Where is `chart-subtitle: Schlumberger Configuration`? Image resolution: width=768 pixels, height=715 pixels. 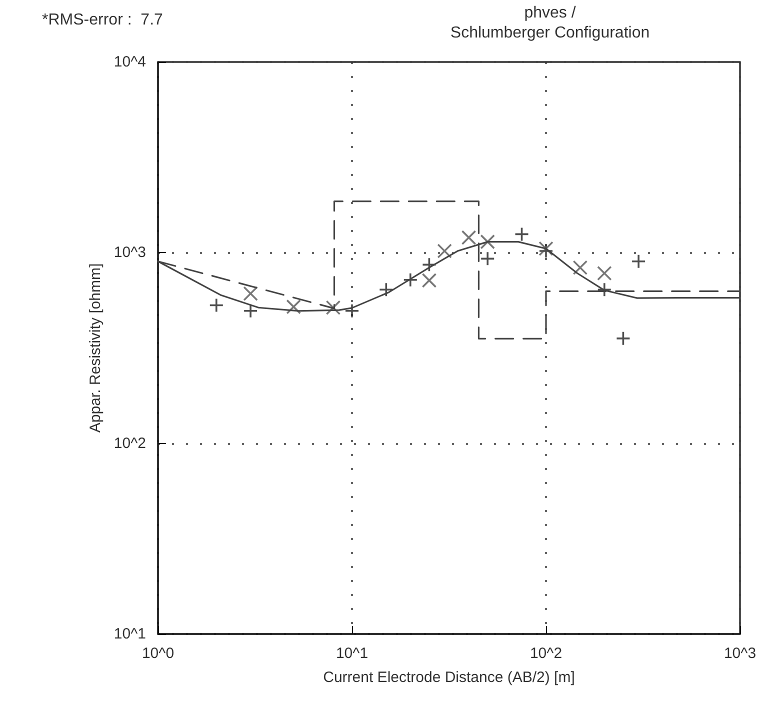
chart-subtitle: Schlumberger Configuration is located at coordinates (550, 33).